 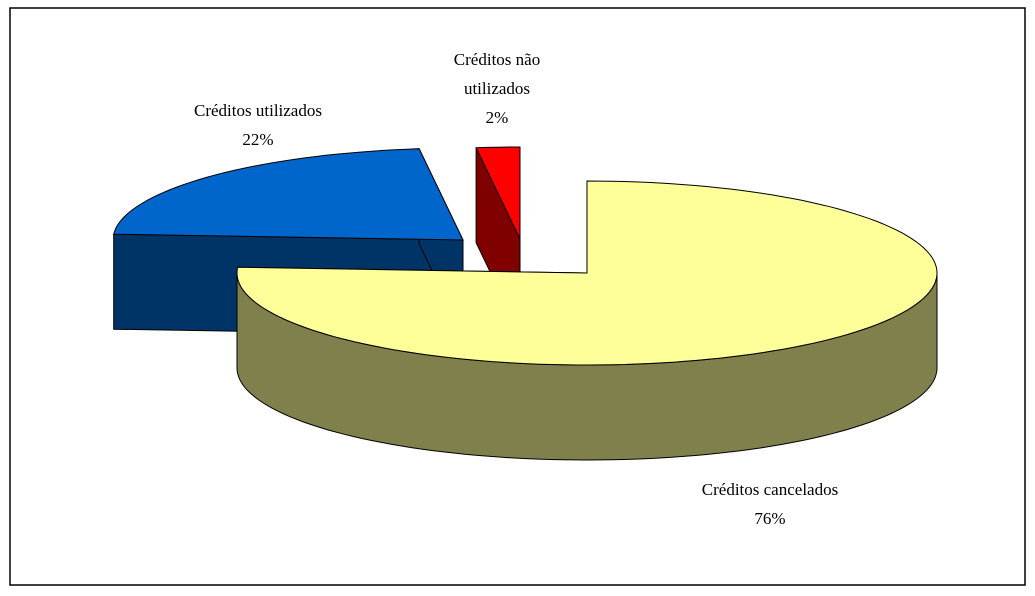 What do you see at coordinates (770, 504) in the screenshot?
I see `slice-label: Créditos cancelados 76%` at bounding box center [770, 504].